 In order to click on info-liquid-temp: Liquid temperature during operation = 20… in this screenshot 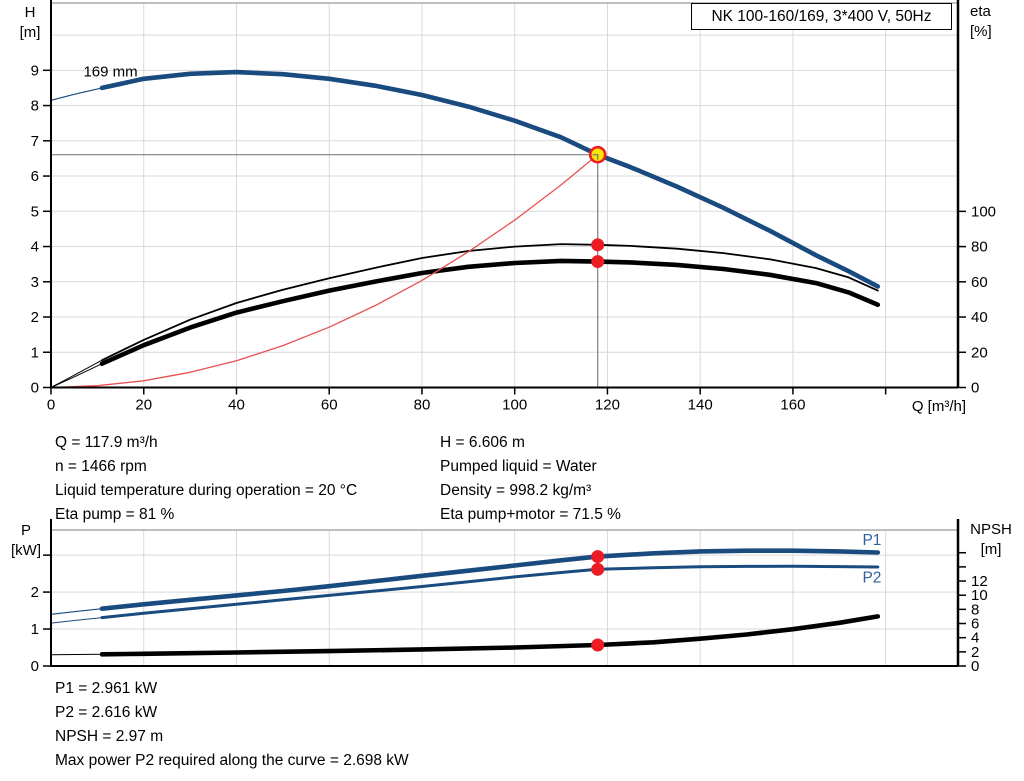, I will do `click(206, 490)`.